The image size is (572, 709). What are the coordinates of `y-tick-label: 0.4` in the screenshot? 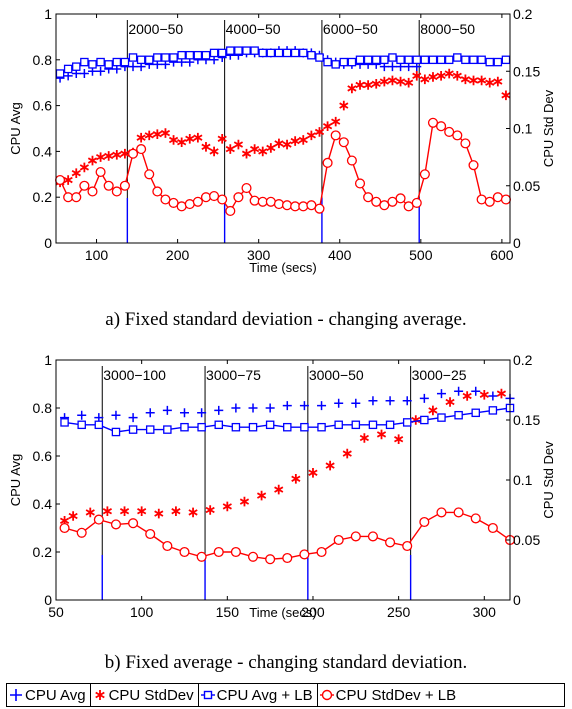 It's located at (43, 151).